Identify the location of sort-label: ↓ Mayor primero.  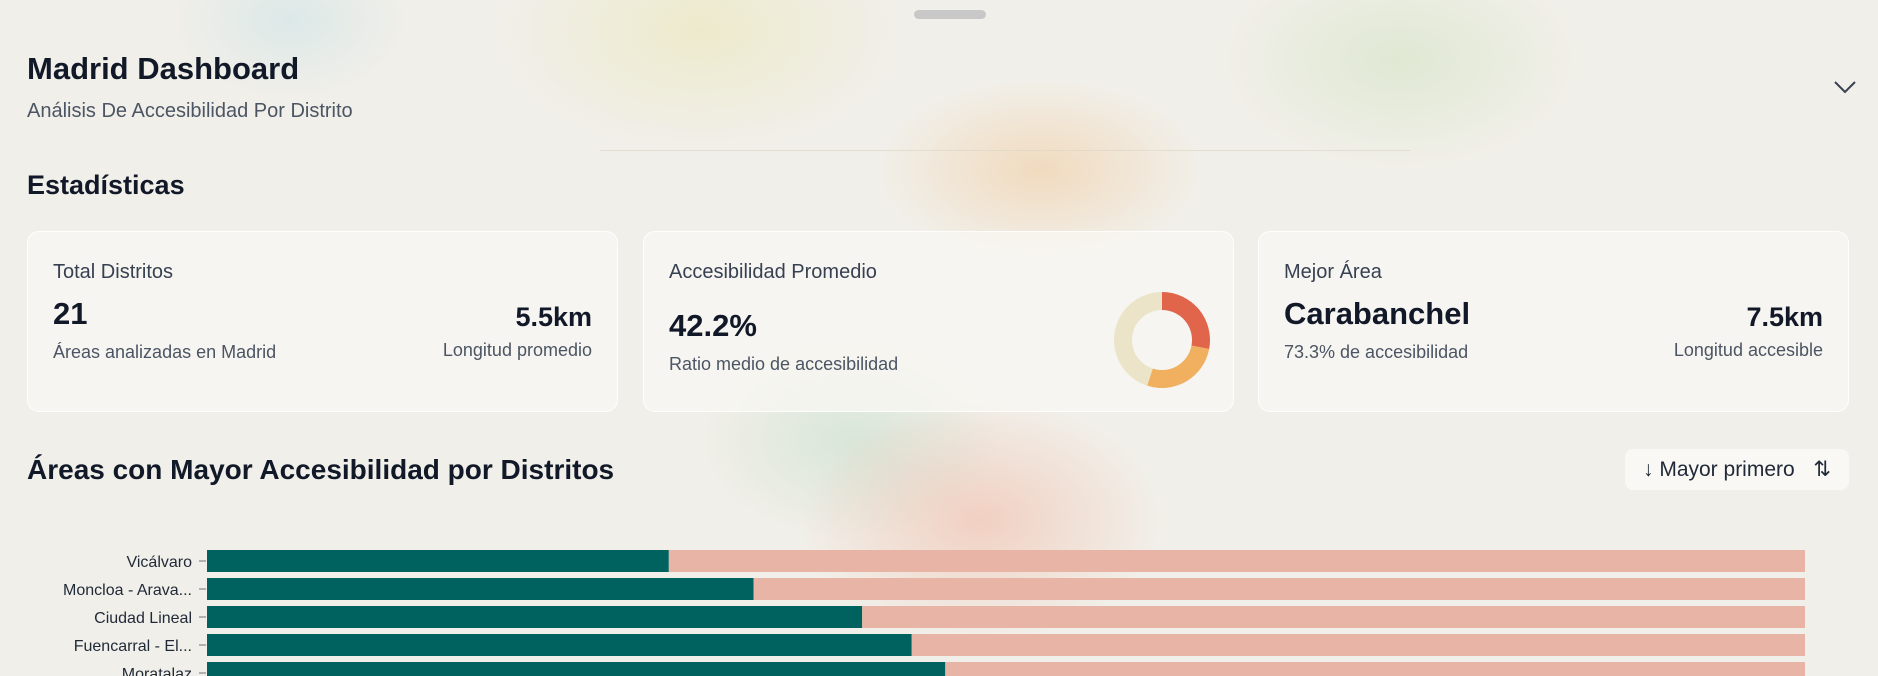
(1719, 469).